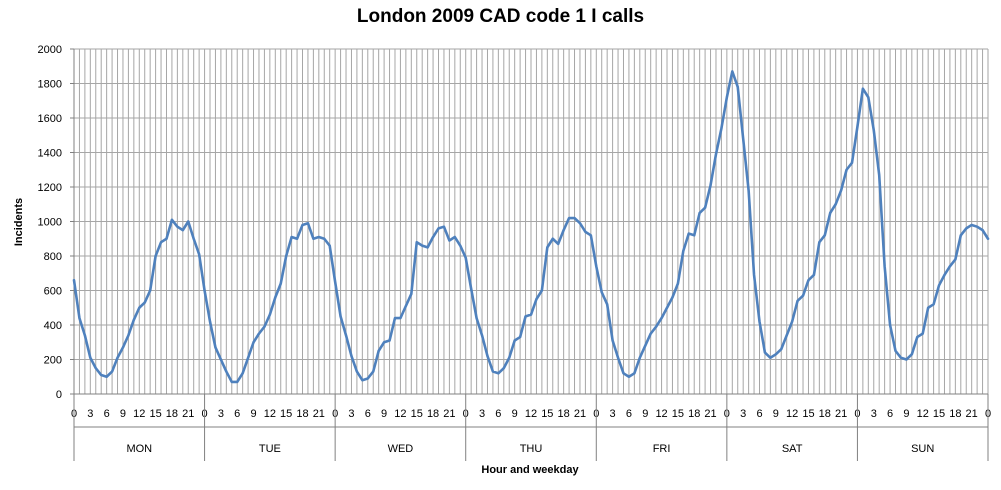 This screenshot has width=1001, height=490. What do you see at coordinates (270, 449) in the screenshot?
I see `day-label: TUE` at bounding box center [270, 449].